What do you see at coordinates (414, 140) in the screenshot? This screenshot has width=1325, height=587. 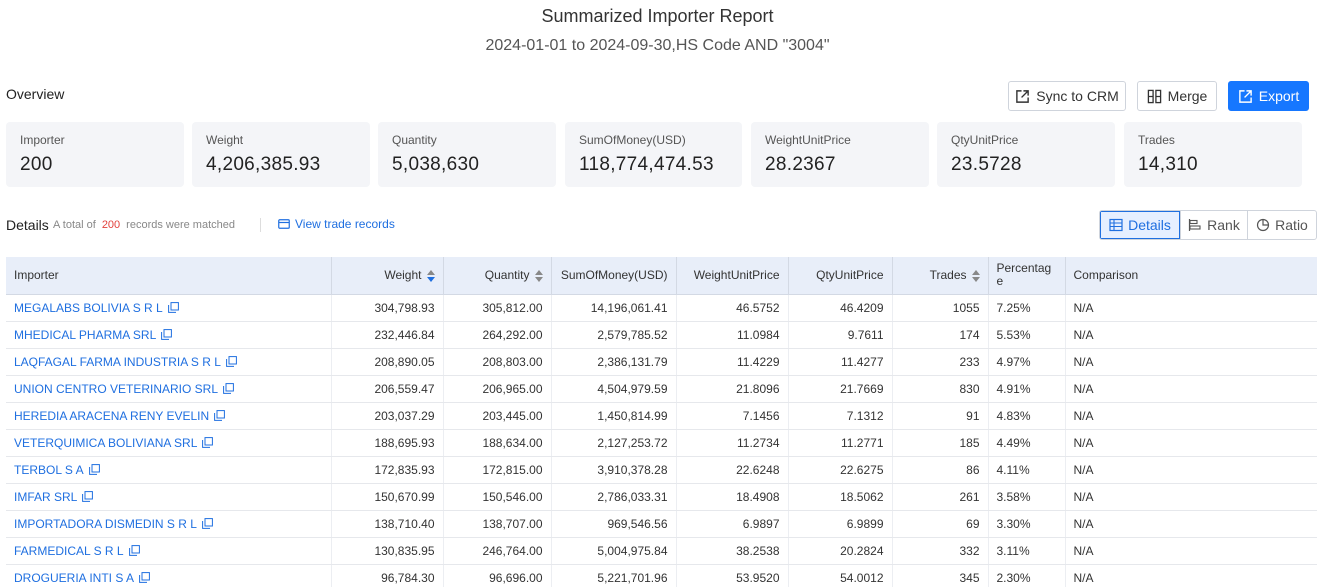 I see `card-label: Quantity` at bounding box center [414, 140].